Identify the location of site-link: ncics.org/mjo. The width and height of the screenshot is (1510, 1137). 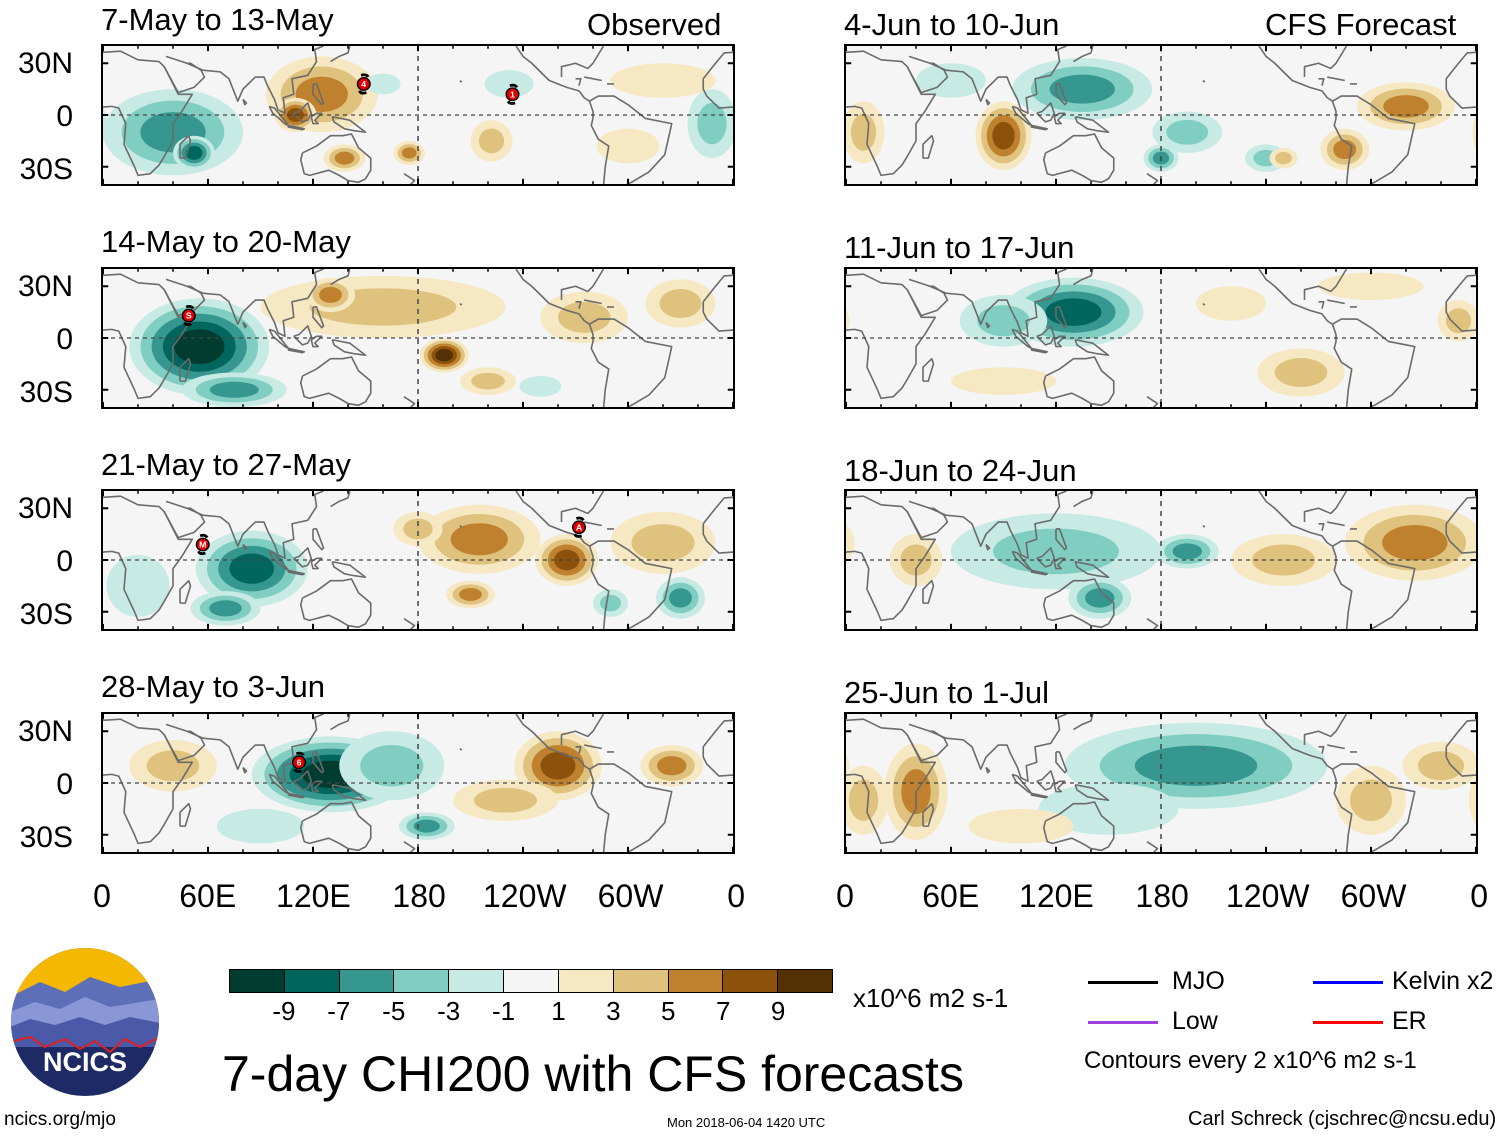
(60, 1119).